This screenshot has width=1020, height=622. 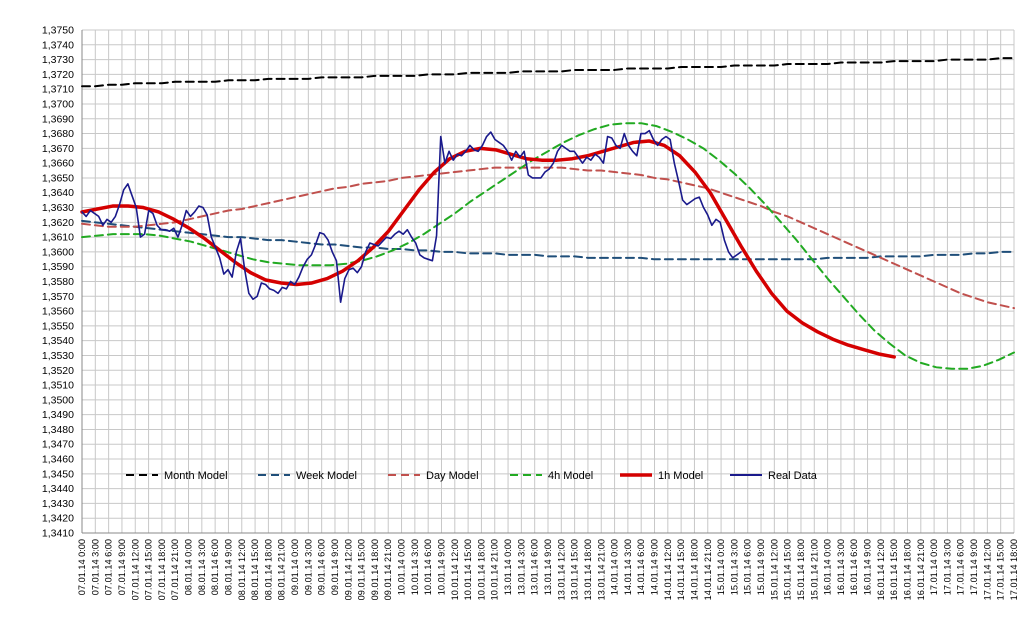 I want to click on x-tick-label: 07.01.14 15:00, so click(x=149, y=569).